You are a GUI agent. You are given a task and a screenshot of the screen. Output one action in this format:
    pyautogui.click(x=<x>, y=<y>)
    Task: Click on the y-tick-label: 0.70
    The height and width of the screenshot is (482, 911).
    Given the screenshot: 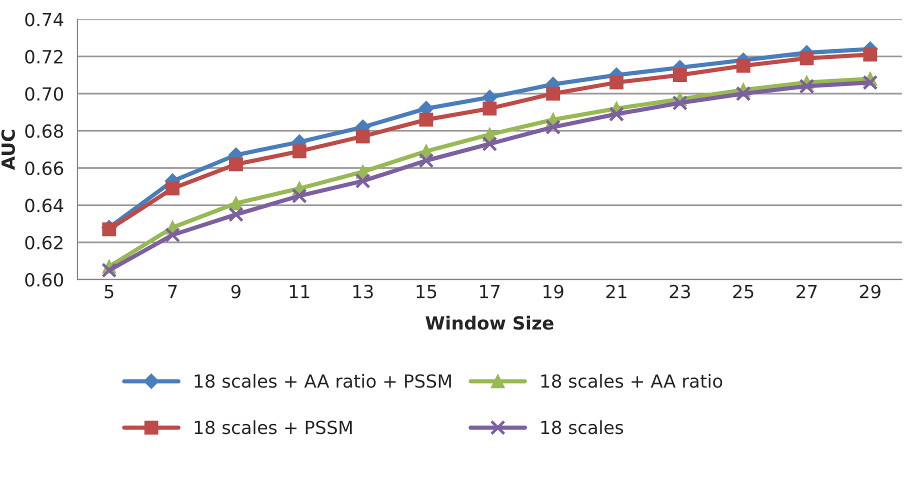 What is the action you would take?
    pyautogui.click(x=44, y=94)
    